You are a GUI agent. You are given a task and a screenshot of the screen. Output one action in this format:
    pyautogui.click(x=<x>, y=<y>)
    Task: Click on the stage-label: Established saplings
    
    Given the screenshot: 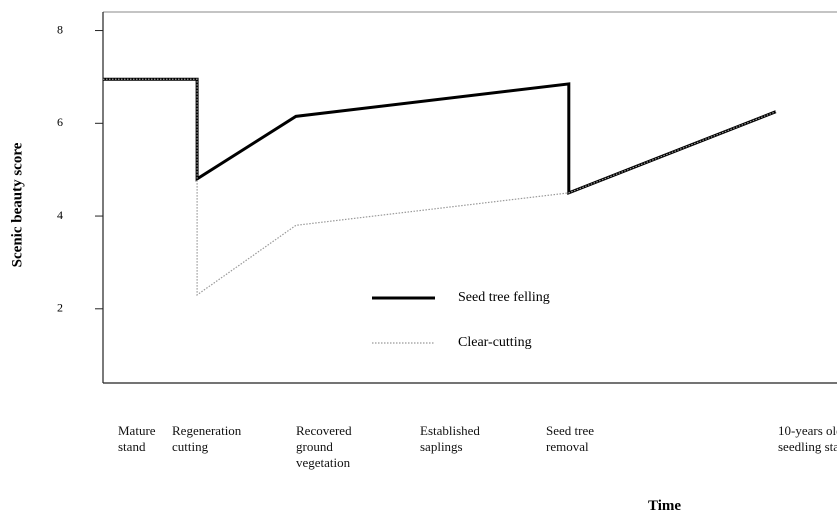 What is the action you would take?
    pyautogui.click(x=450, y=438)
    